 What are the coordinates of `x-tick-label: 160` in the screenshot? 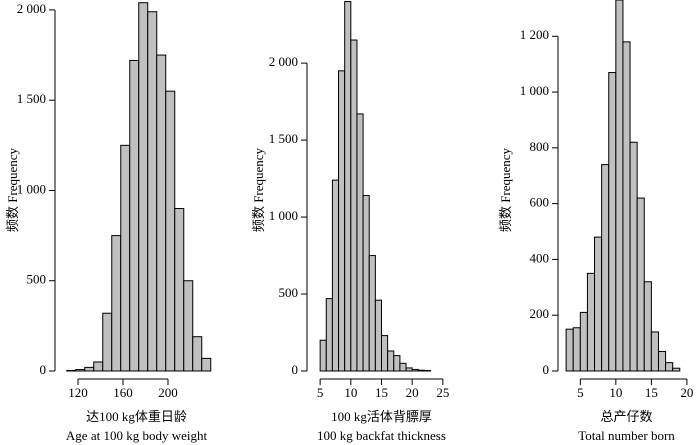 It's located at (123, 392).